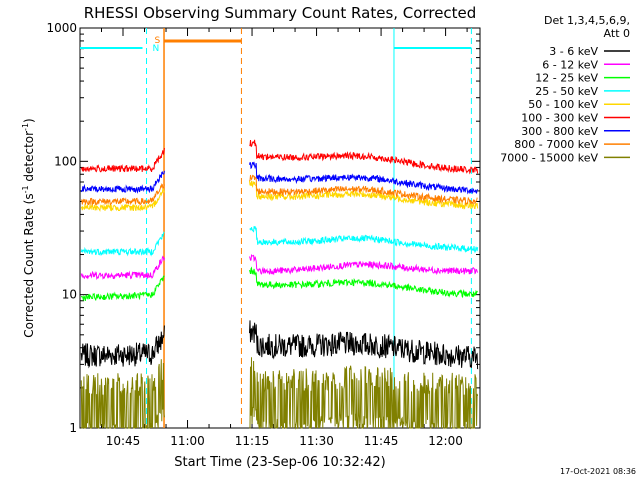 The width and height of the screenshot is (640, 480). I want to click on saa-flag-label: S, so click(158, 41).